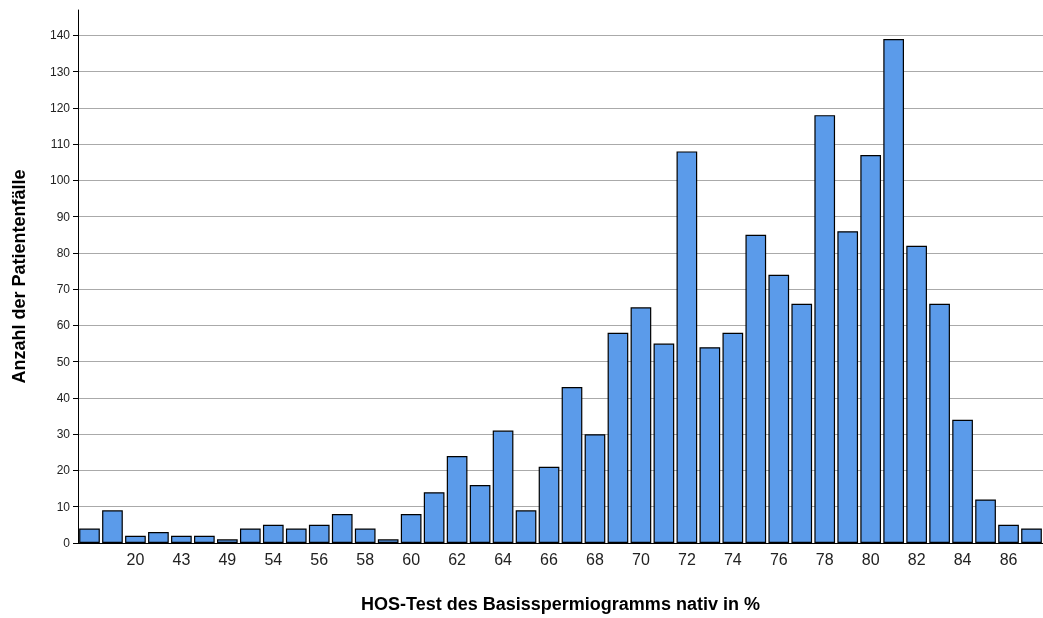  I want to click on y-tick-label: 100, so click(60, 180).